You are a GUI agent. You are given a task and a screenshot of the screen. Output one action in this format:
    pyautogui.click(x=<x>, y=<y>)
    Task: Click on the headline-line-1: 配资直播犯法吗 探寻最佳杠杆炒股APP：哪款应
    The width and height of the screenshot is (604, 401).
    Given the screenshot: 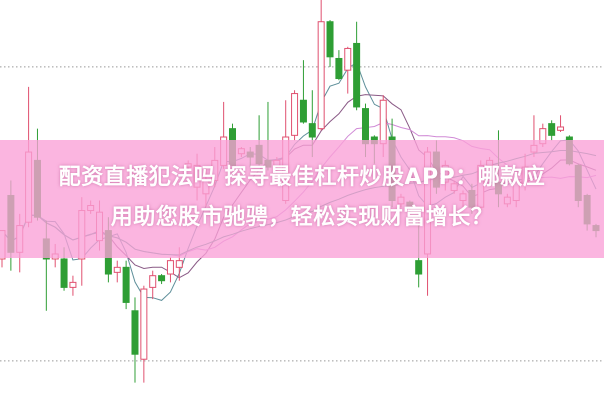 What is the action you would take?
    pyautogui.click(x=302, y=177)
    